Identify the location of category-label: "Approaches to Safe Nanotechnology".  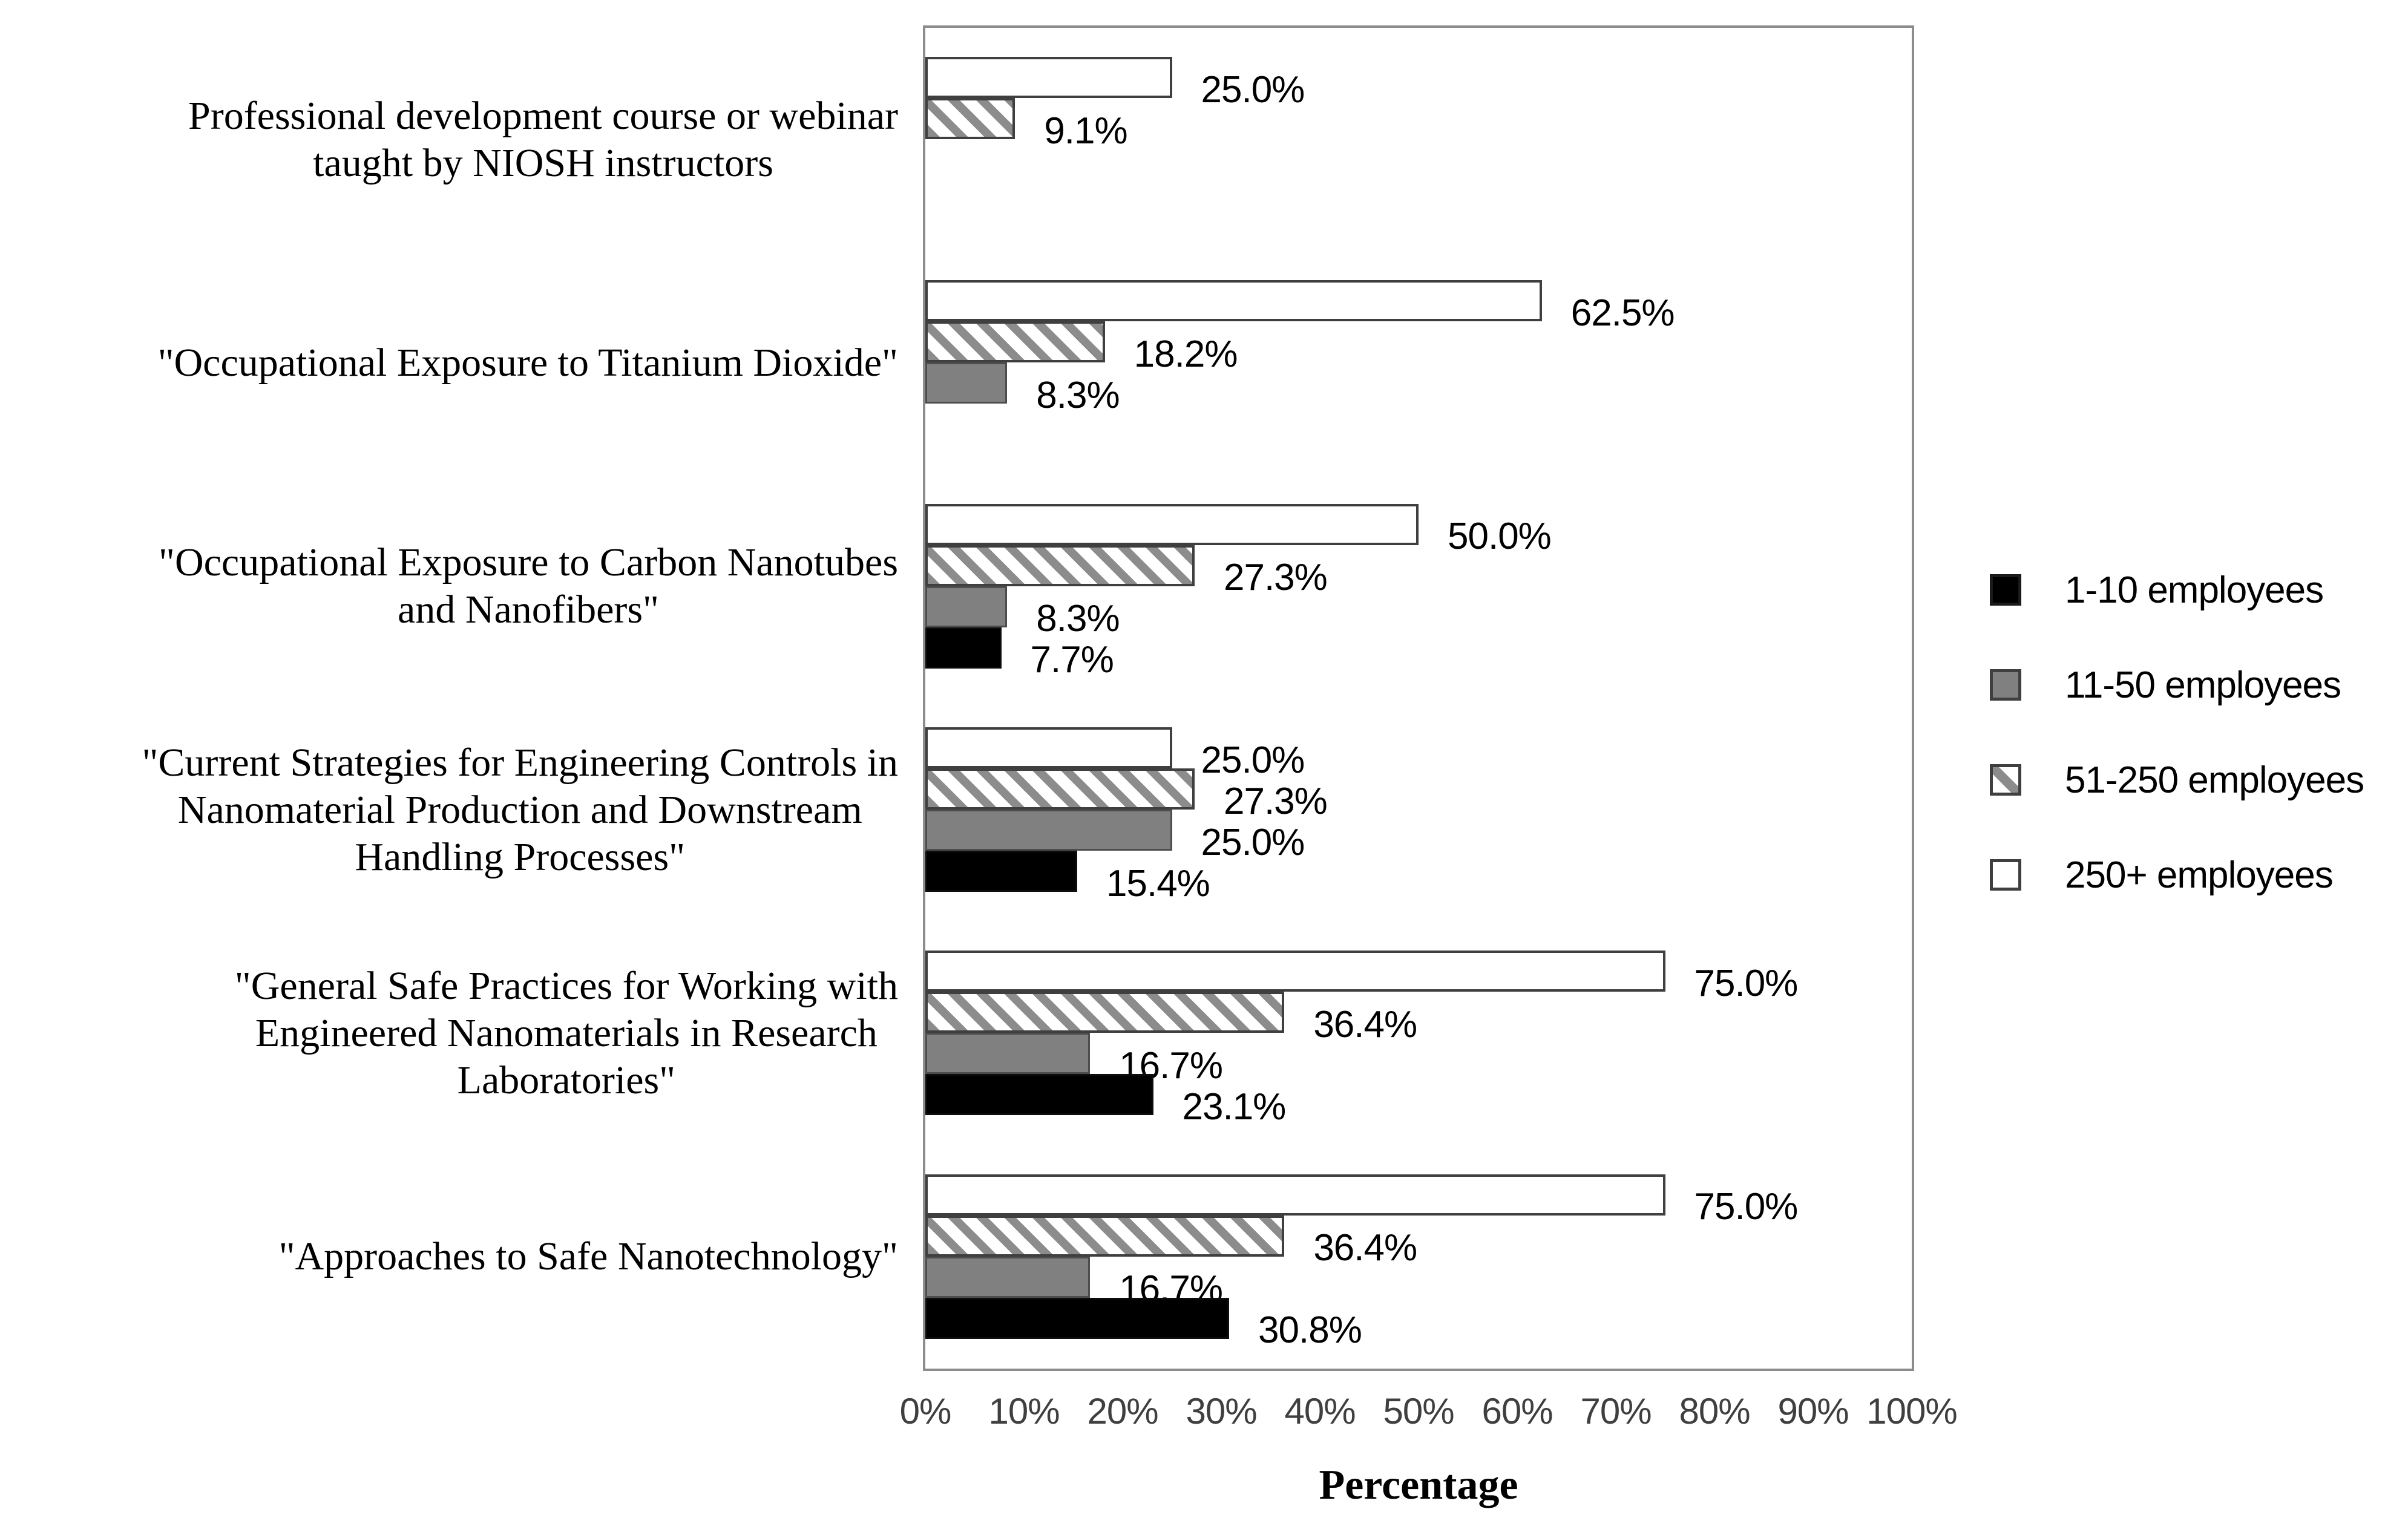
(588, 1256).